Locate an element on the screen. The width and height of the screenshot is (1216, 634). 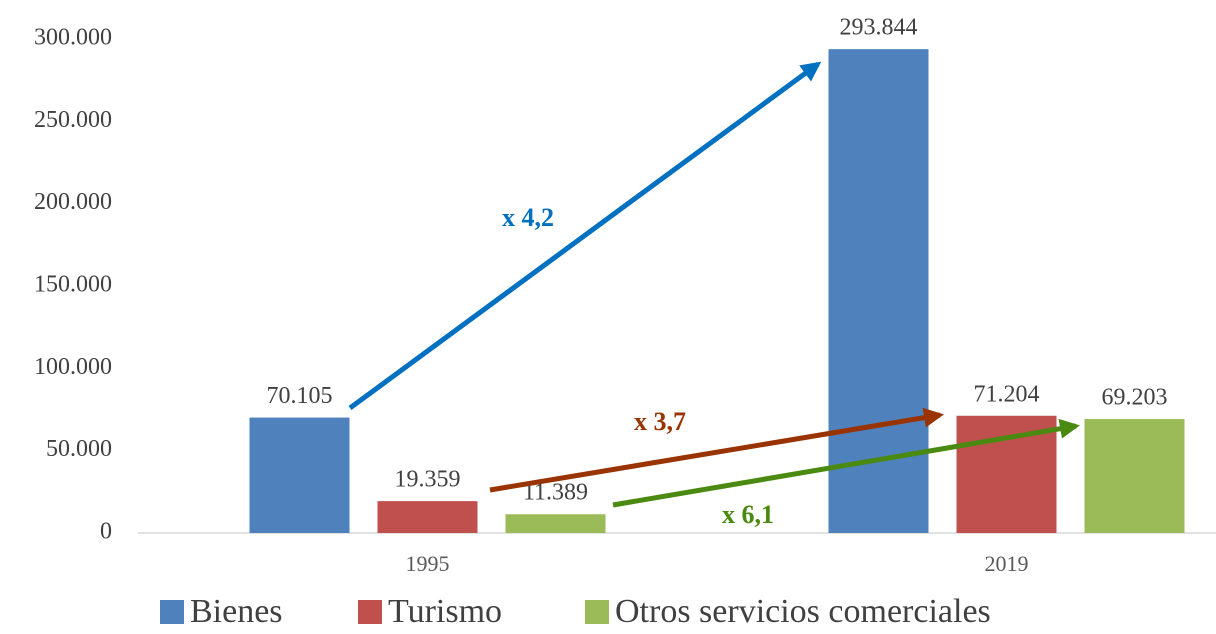
legend-label: Otros servicios comerciales is located at coordinates (803, 611).